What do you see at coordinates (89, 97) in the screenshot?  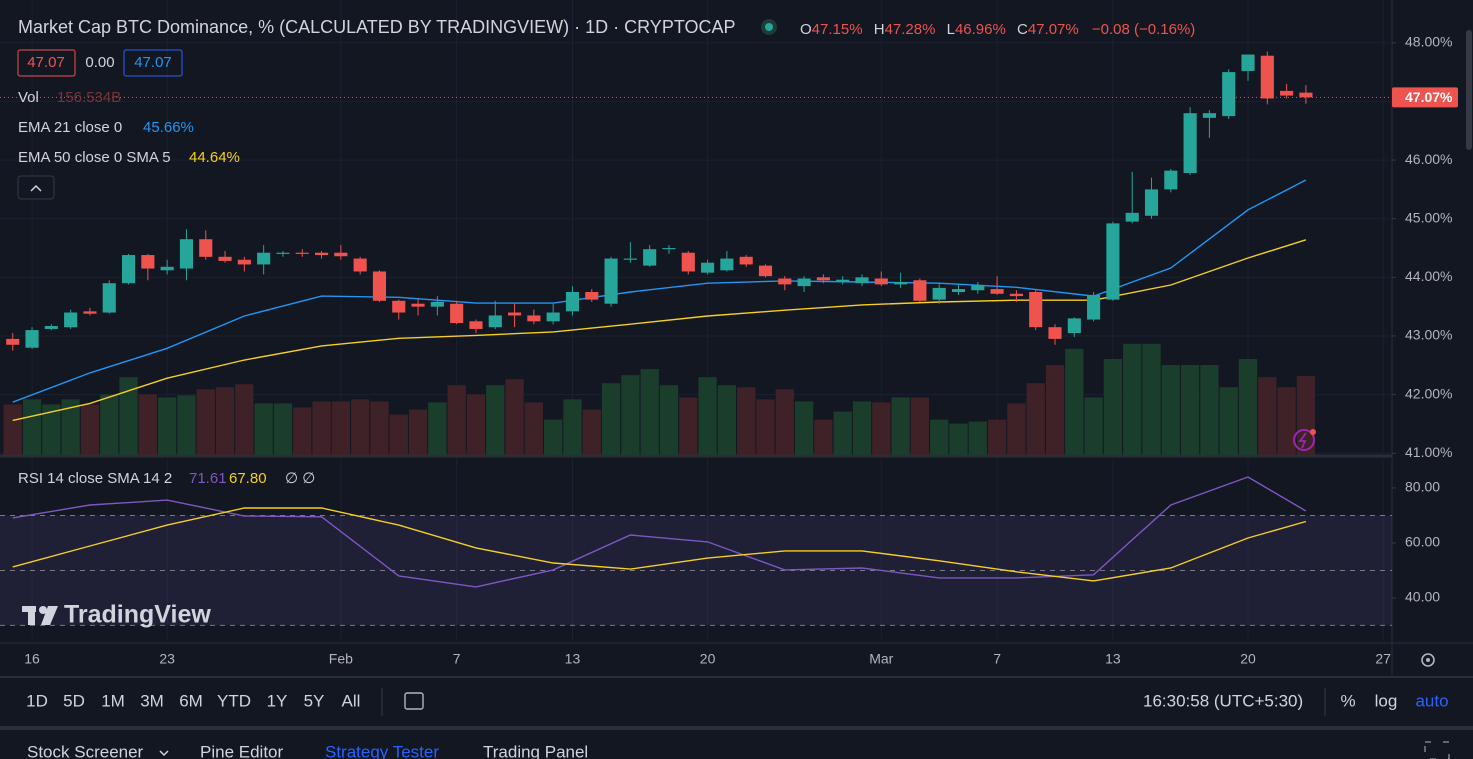 I see `volume-value: 156.534B` at bounding box center [89, 97].